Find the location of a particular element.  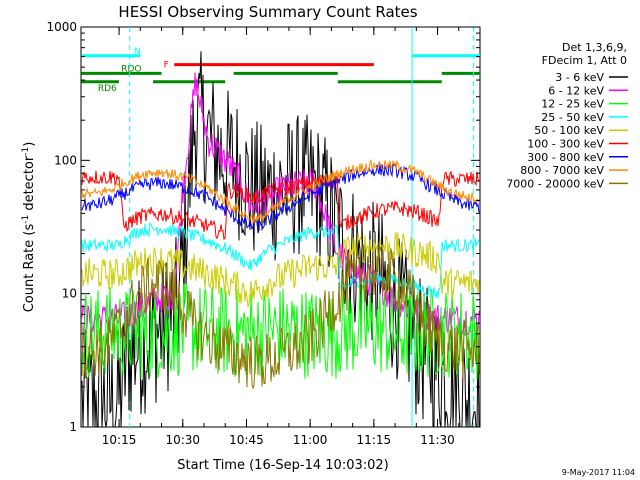

legend-header-line-1: Det 1,3,6,9, is located at coordinates (594, 47).